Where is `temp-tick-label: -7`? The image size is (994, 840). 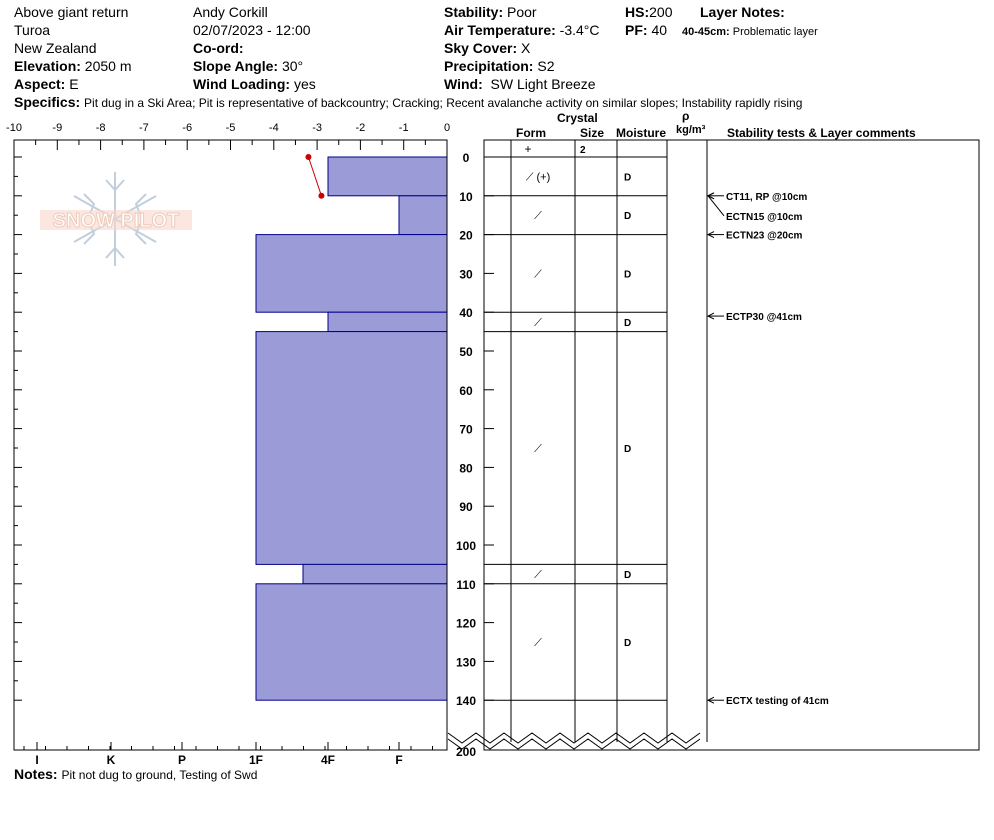 temp-tick-label: -7 is located at coordinates (144, 128).